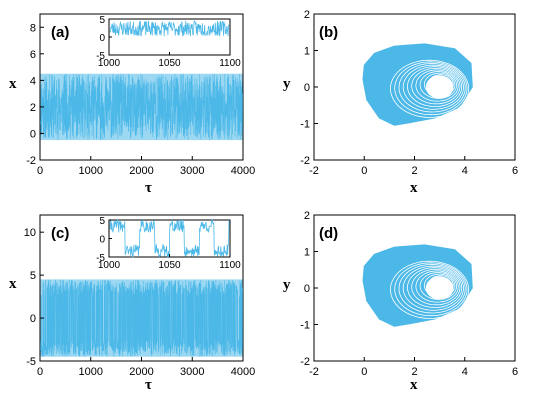  Describe the element at coordinates (307, 88) in the screenshot. I see `y-tick-label-b-2: 0` at that location.